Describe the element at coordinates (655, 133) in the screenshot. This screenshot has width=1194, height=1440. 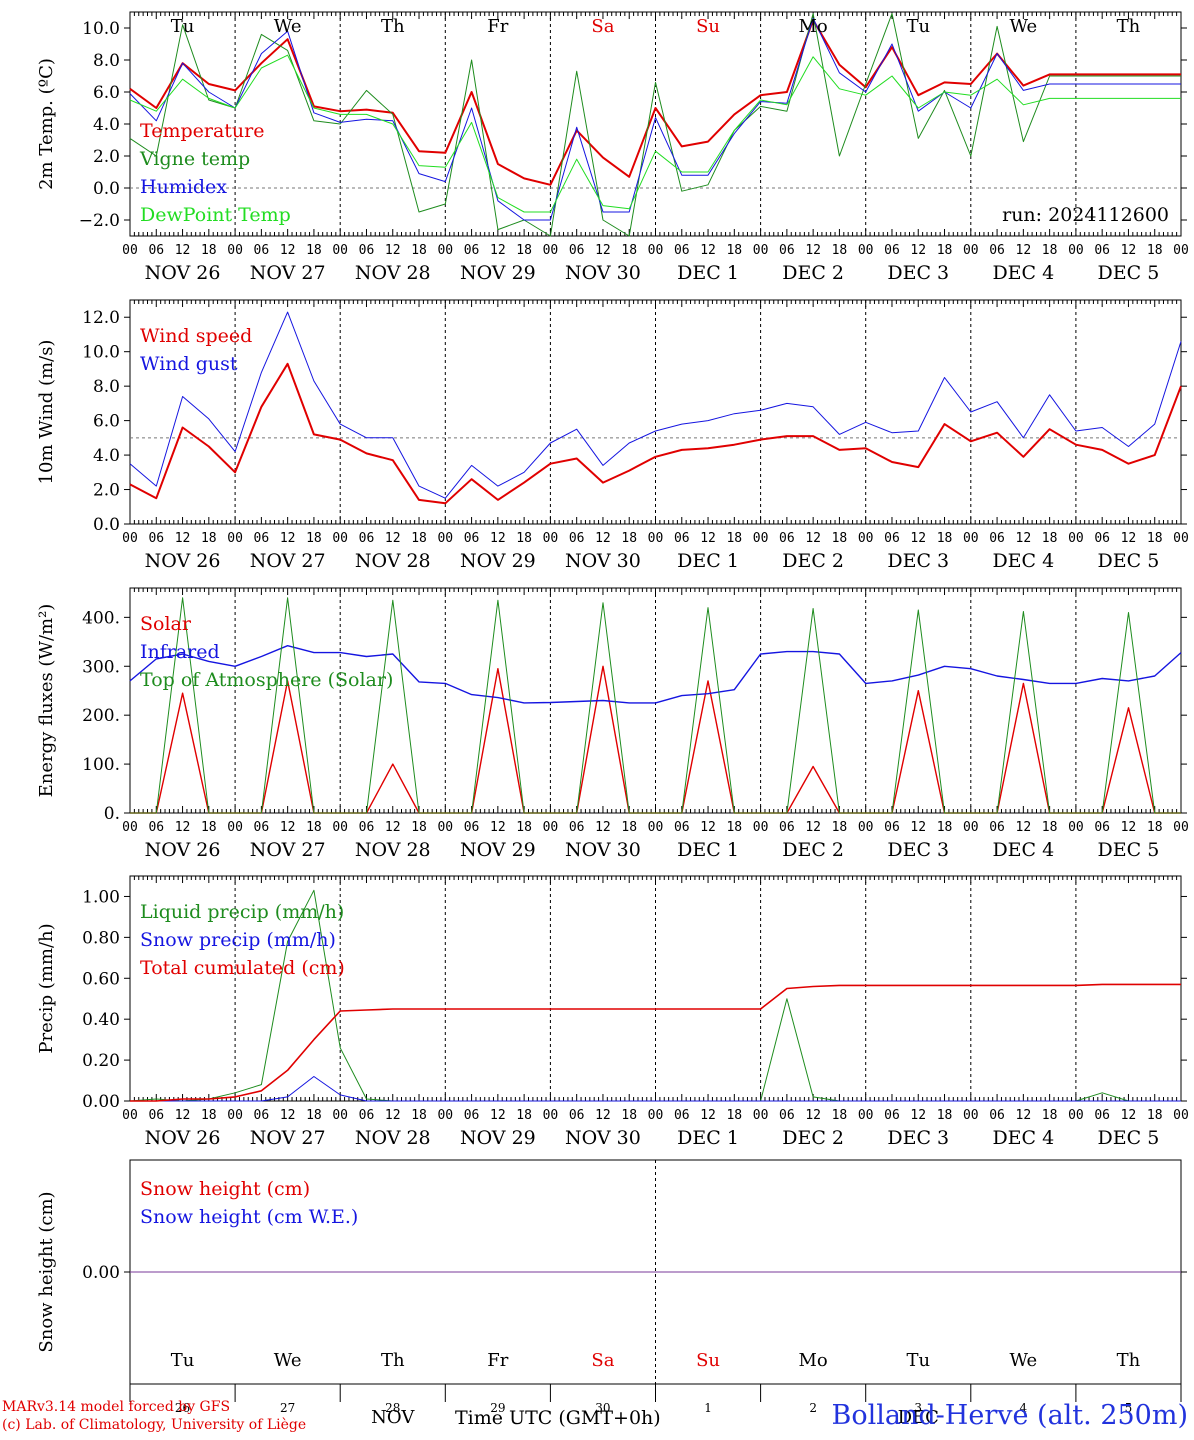
I see `series-line-dewpoint-temp` at that location.